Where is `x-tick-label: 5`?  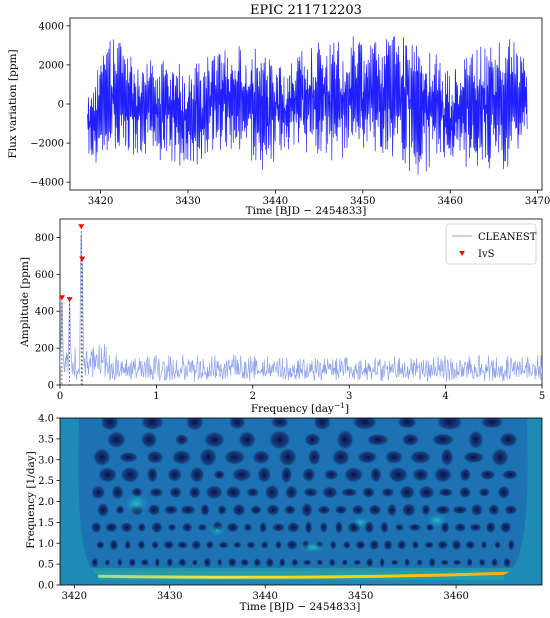
x-tick-label: 5 is located at coordinates (542, 396).